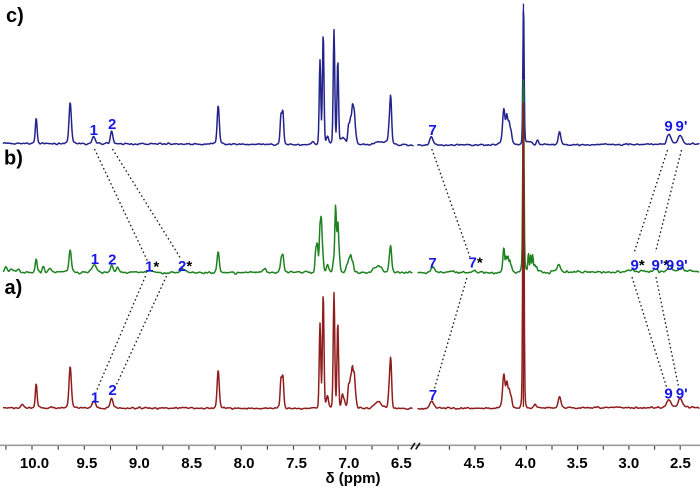  I want to click on svg-text: 4.5, so click(474, 463).